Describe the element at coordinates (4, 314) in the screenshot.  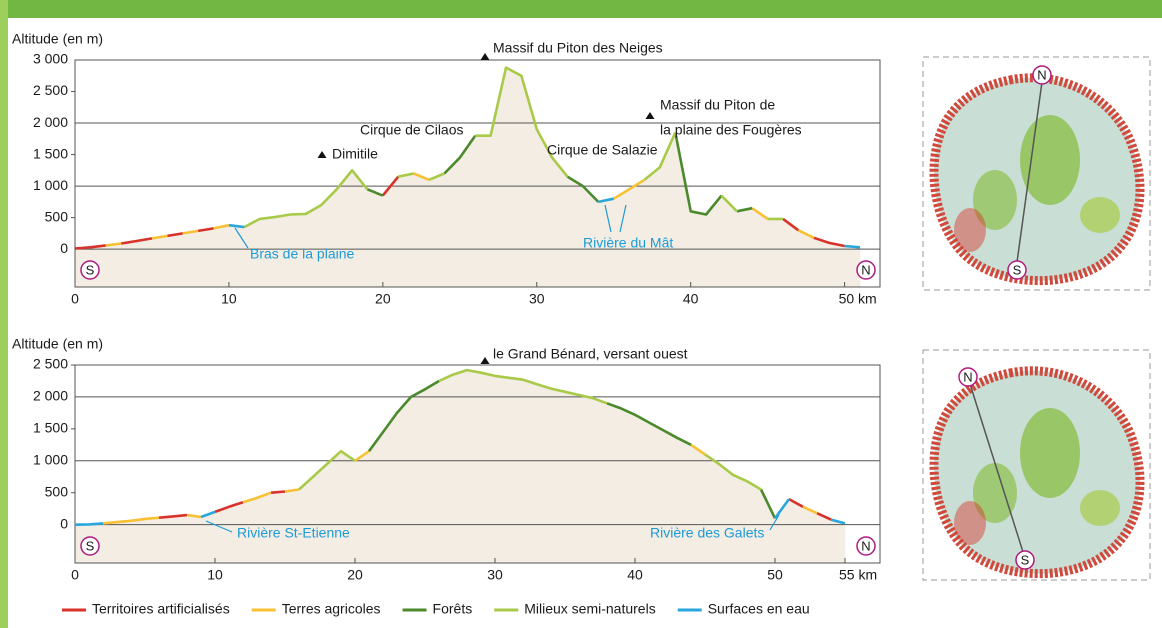
I see `side-stripe` at that location.